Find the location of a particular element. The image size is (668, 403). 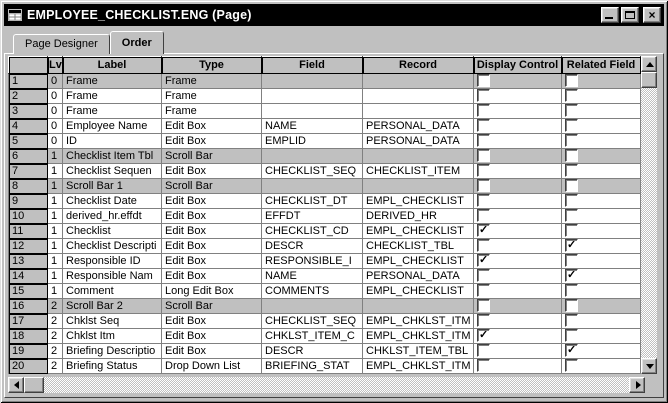

horizontal-scroll-track is located at coordinates (336, 385).